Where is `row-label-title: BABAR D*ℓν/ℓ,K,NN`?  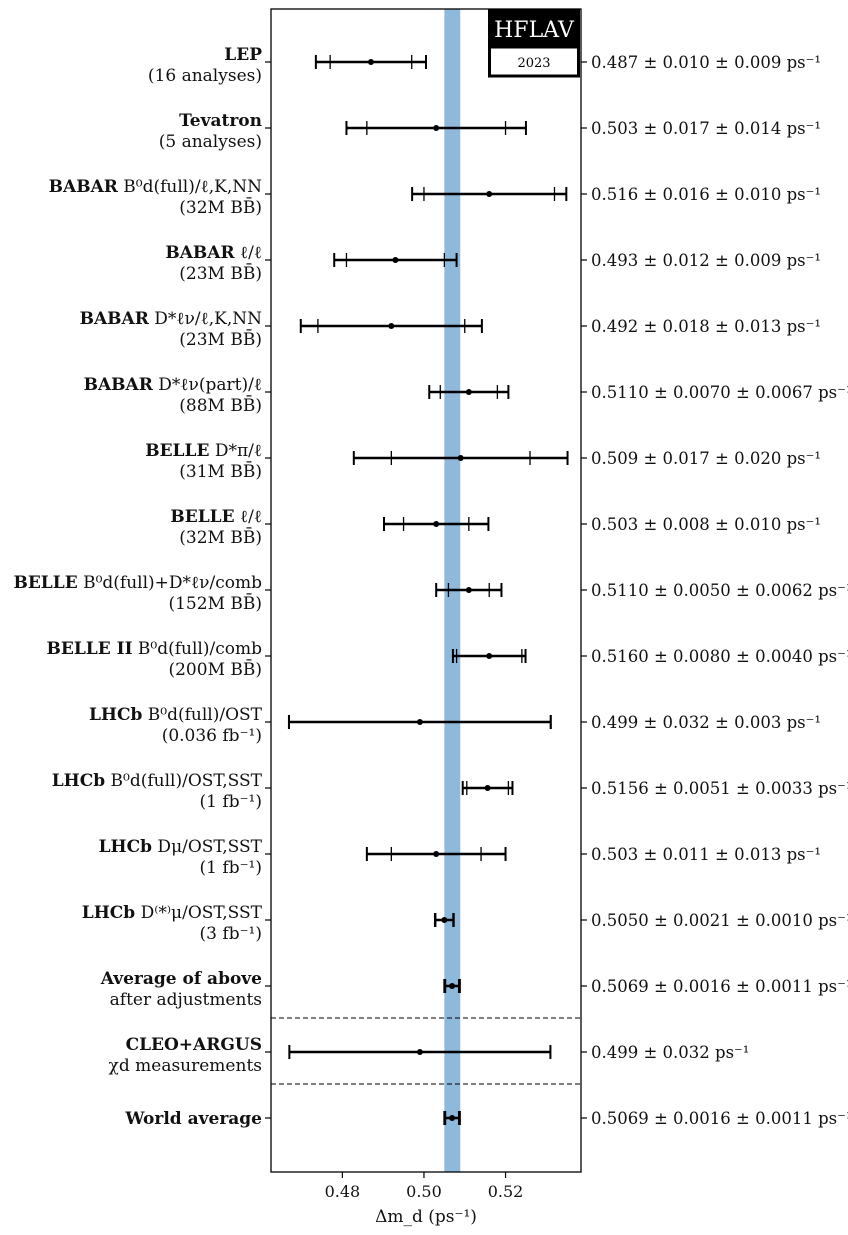
row-label-title: BABAR D*ℓν/ℓ,K,NN is located at coordinates (171, 319).